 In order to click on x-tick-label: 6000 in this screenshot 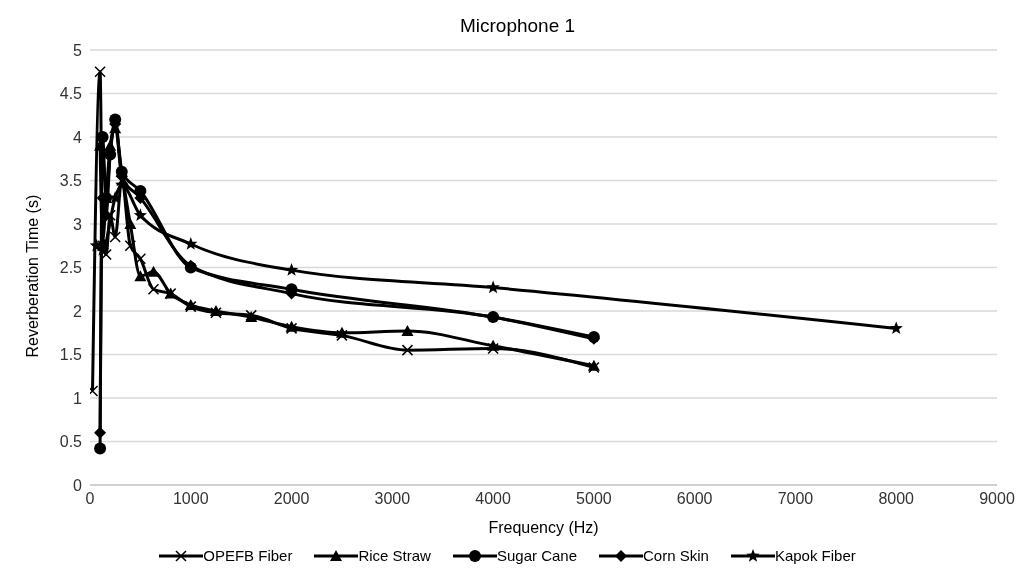, I will do `click(694, 499)`.